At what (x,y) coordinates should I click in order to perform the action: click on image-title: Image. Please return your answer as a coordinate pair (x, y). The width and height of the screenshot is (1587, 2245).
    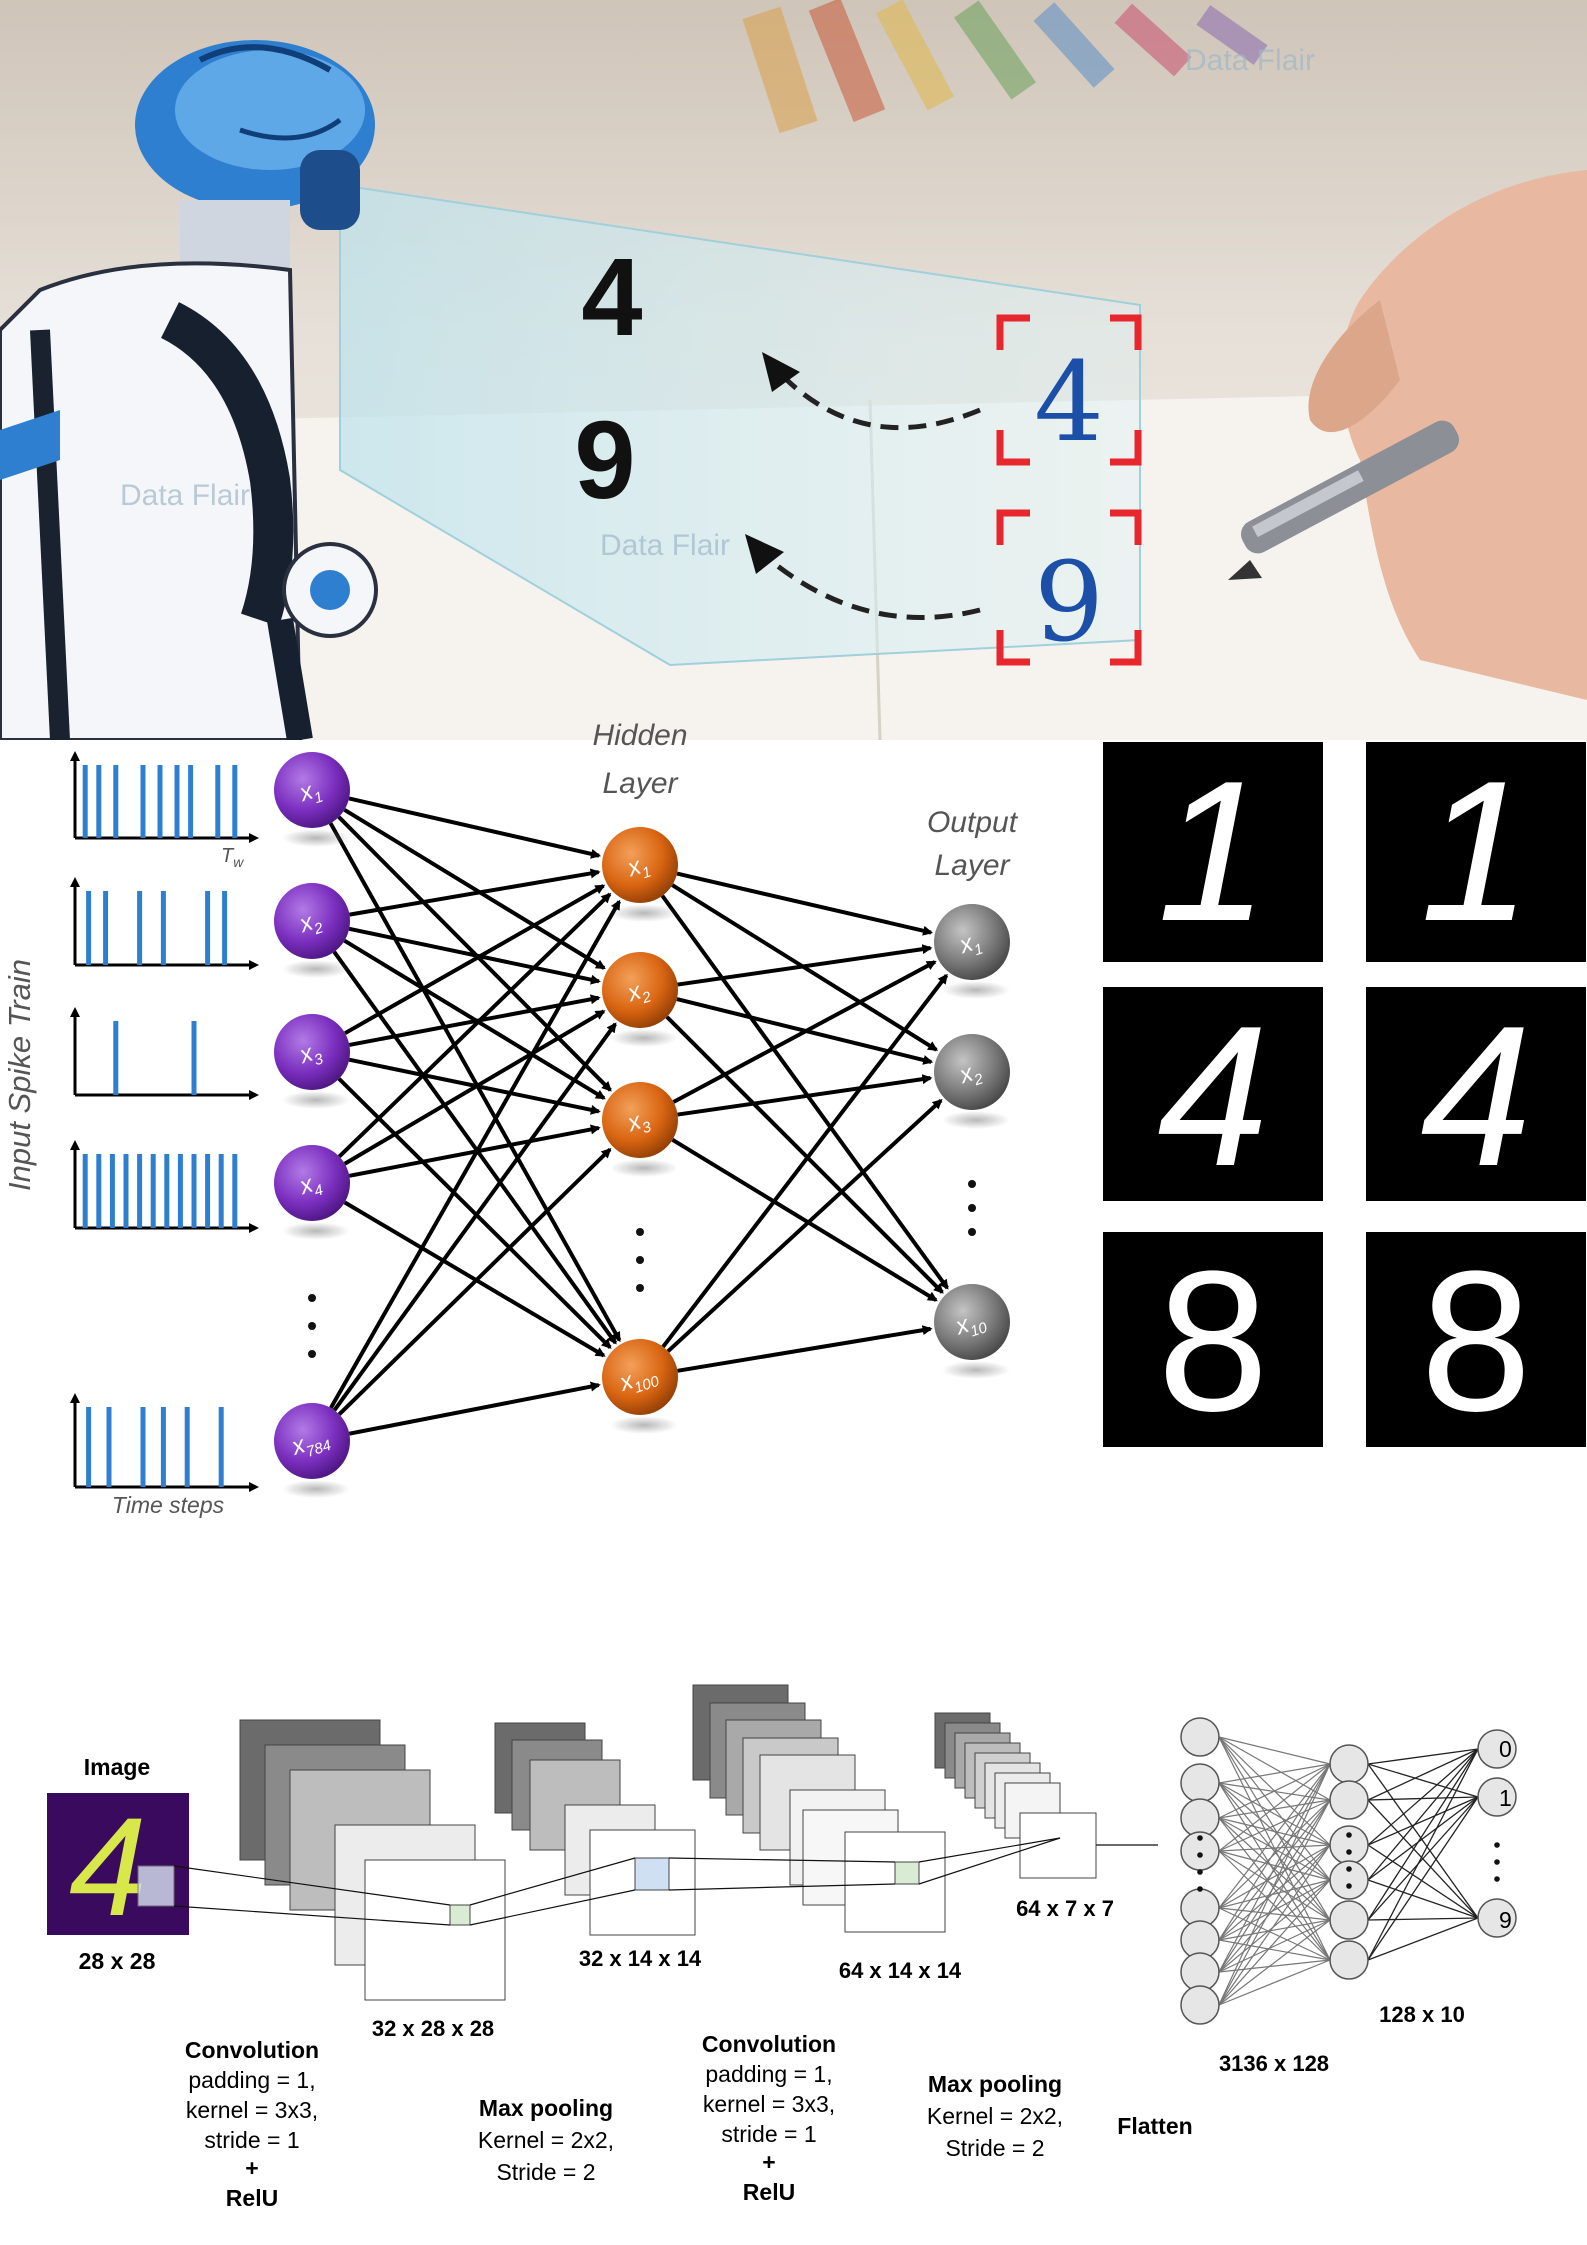
    Looking at the image, I should click on (117, 1767).